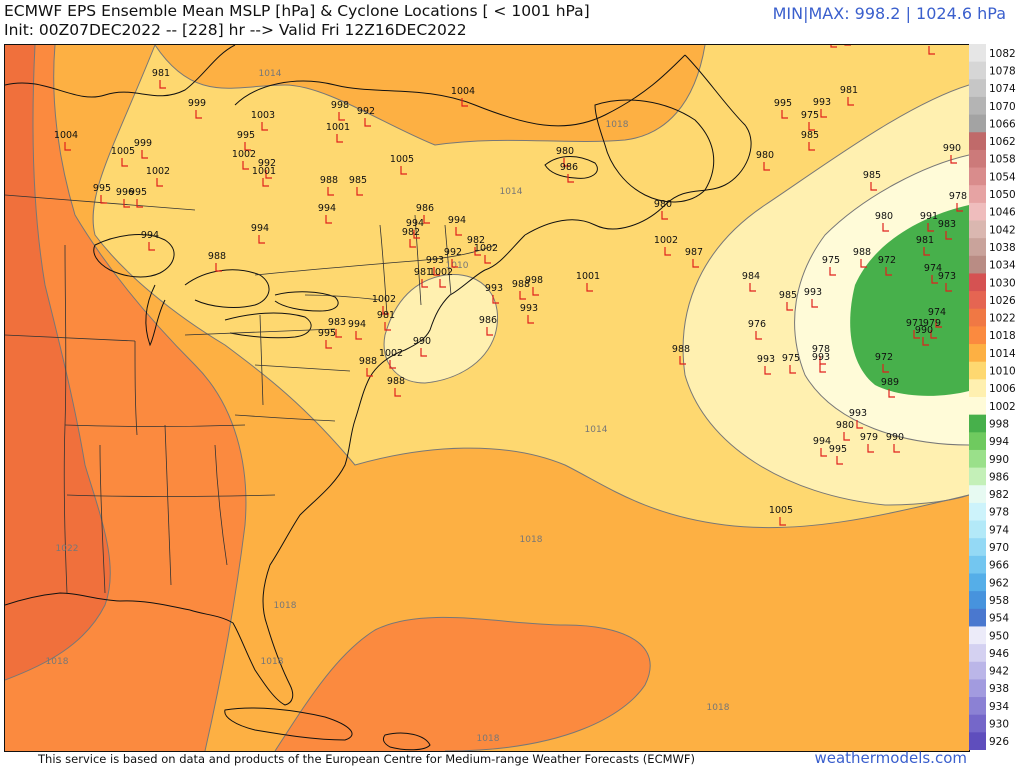  I want to click on cyclone-marker: 1004, so click(66, 140).